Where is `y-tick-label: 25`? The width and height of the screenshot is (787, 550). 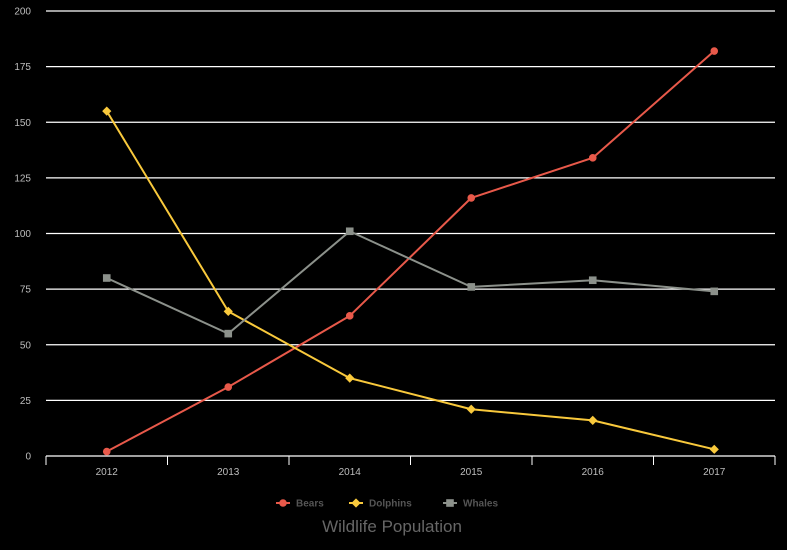 y-tick-label: 25 is located at coordinates (26, 401).